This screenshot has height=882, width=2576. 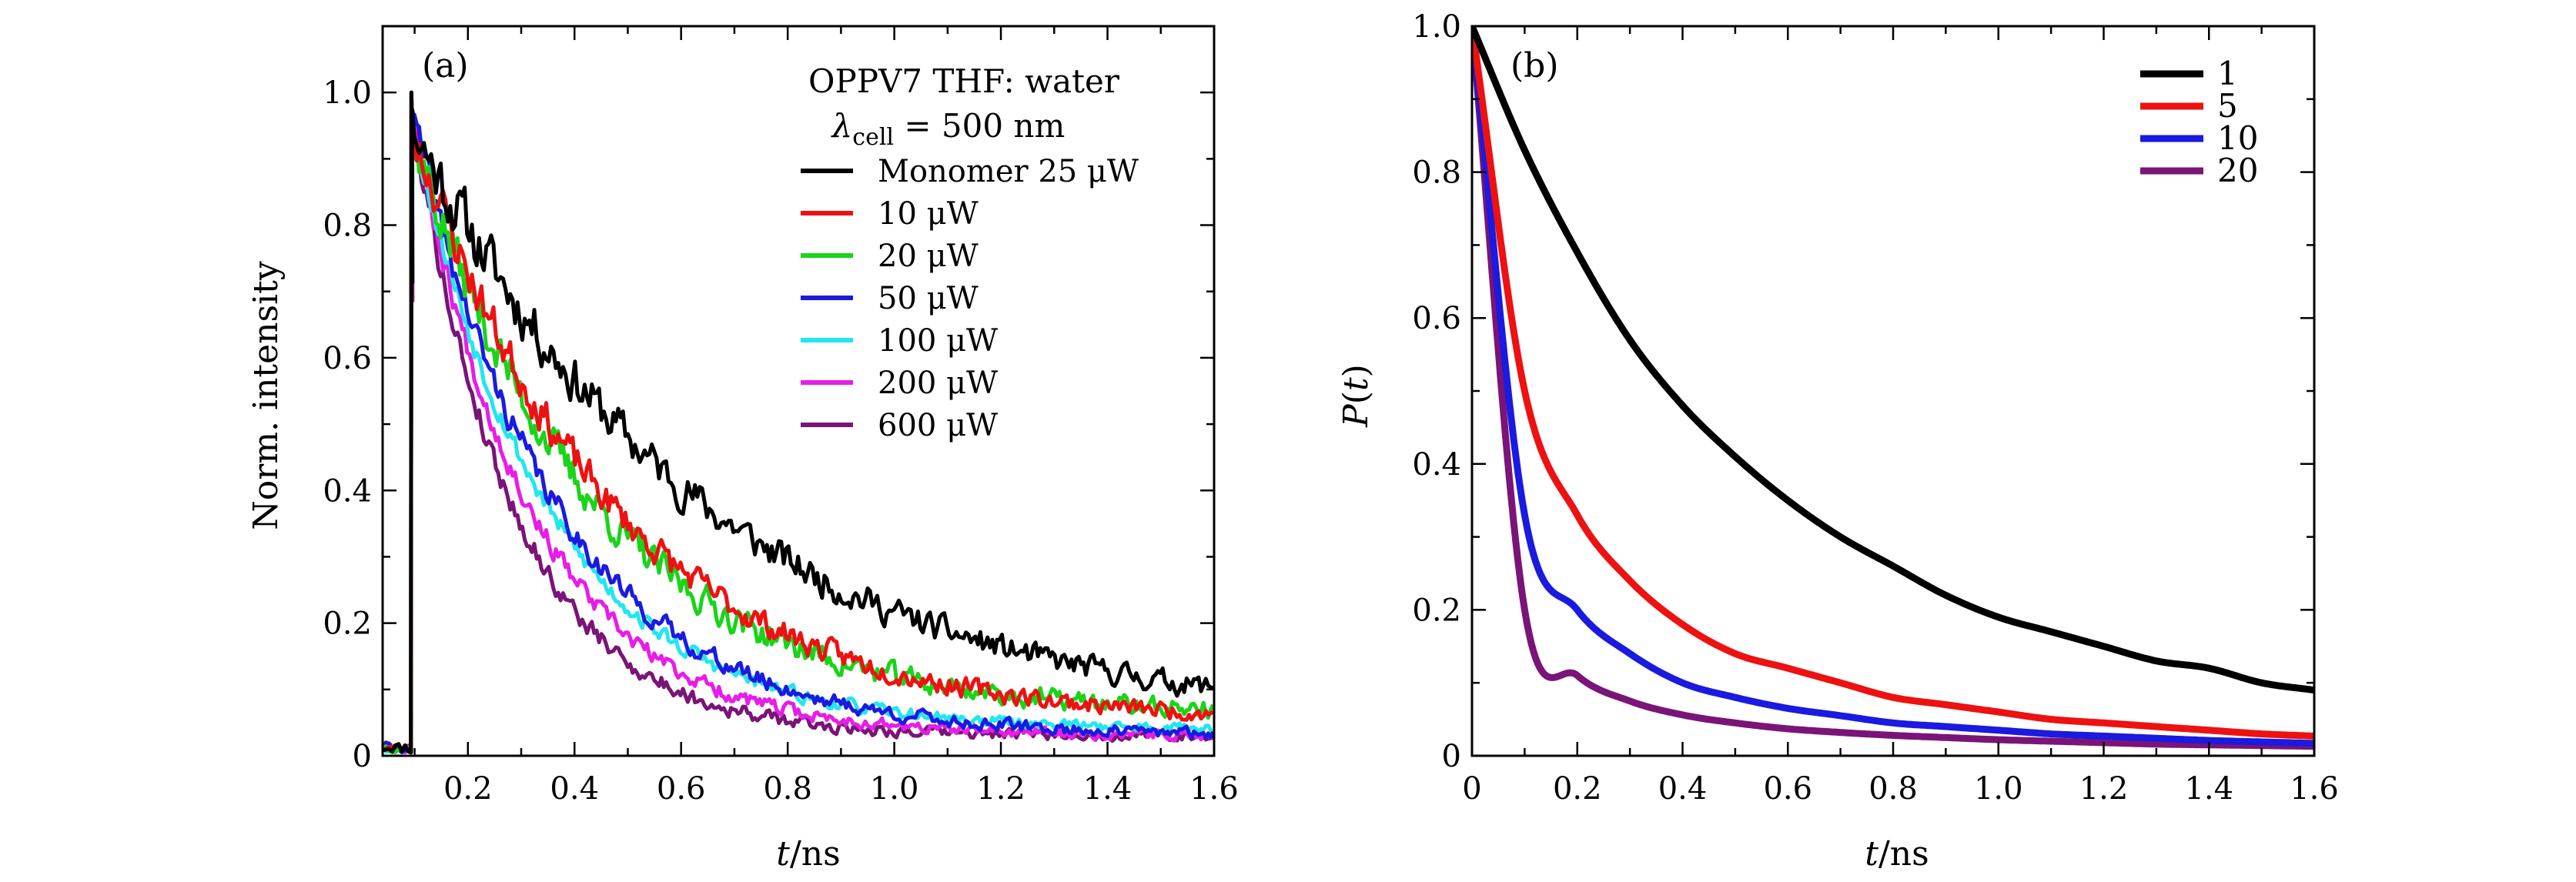 I want to click on legend-label-200-w: 200 μW, so click(x=938, y=383).